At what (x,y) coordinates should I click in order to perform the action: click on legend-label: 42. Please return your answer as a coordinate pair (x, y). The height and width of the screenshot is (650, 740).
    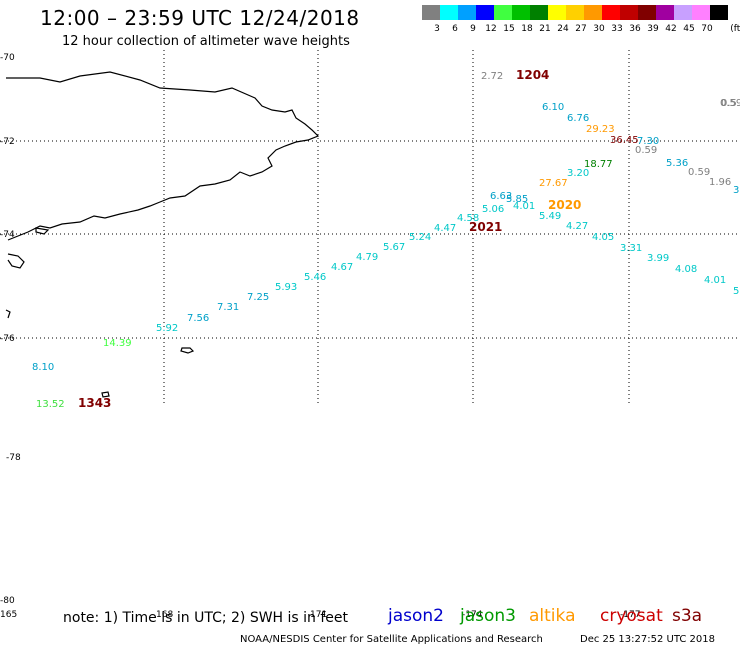
    Looking at the image, I should click on (671, 29).